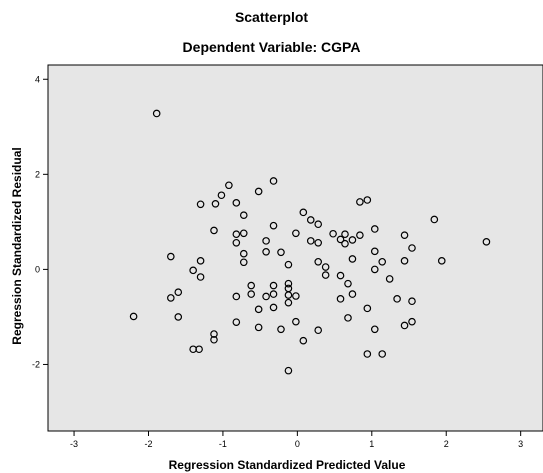 This screenshot has width=543, height=473. I want to click on x-tick-label: -3, so click(74, 444).